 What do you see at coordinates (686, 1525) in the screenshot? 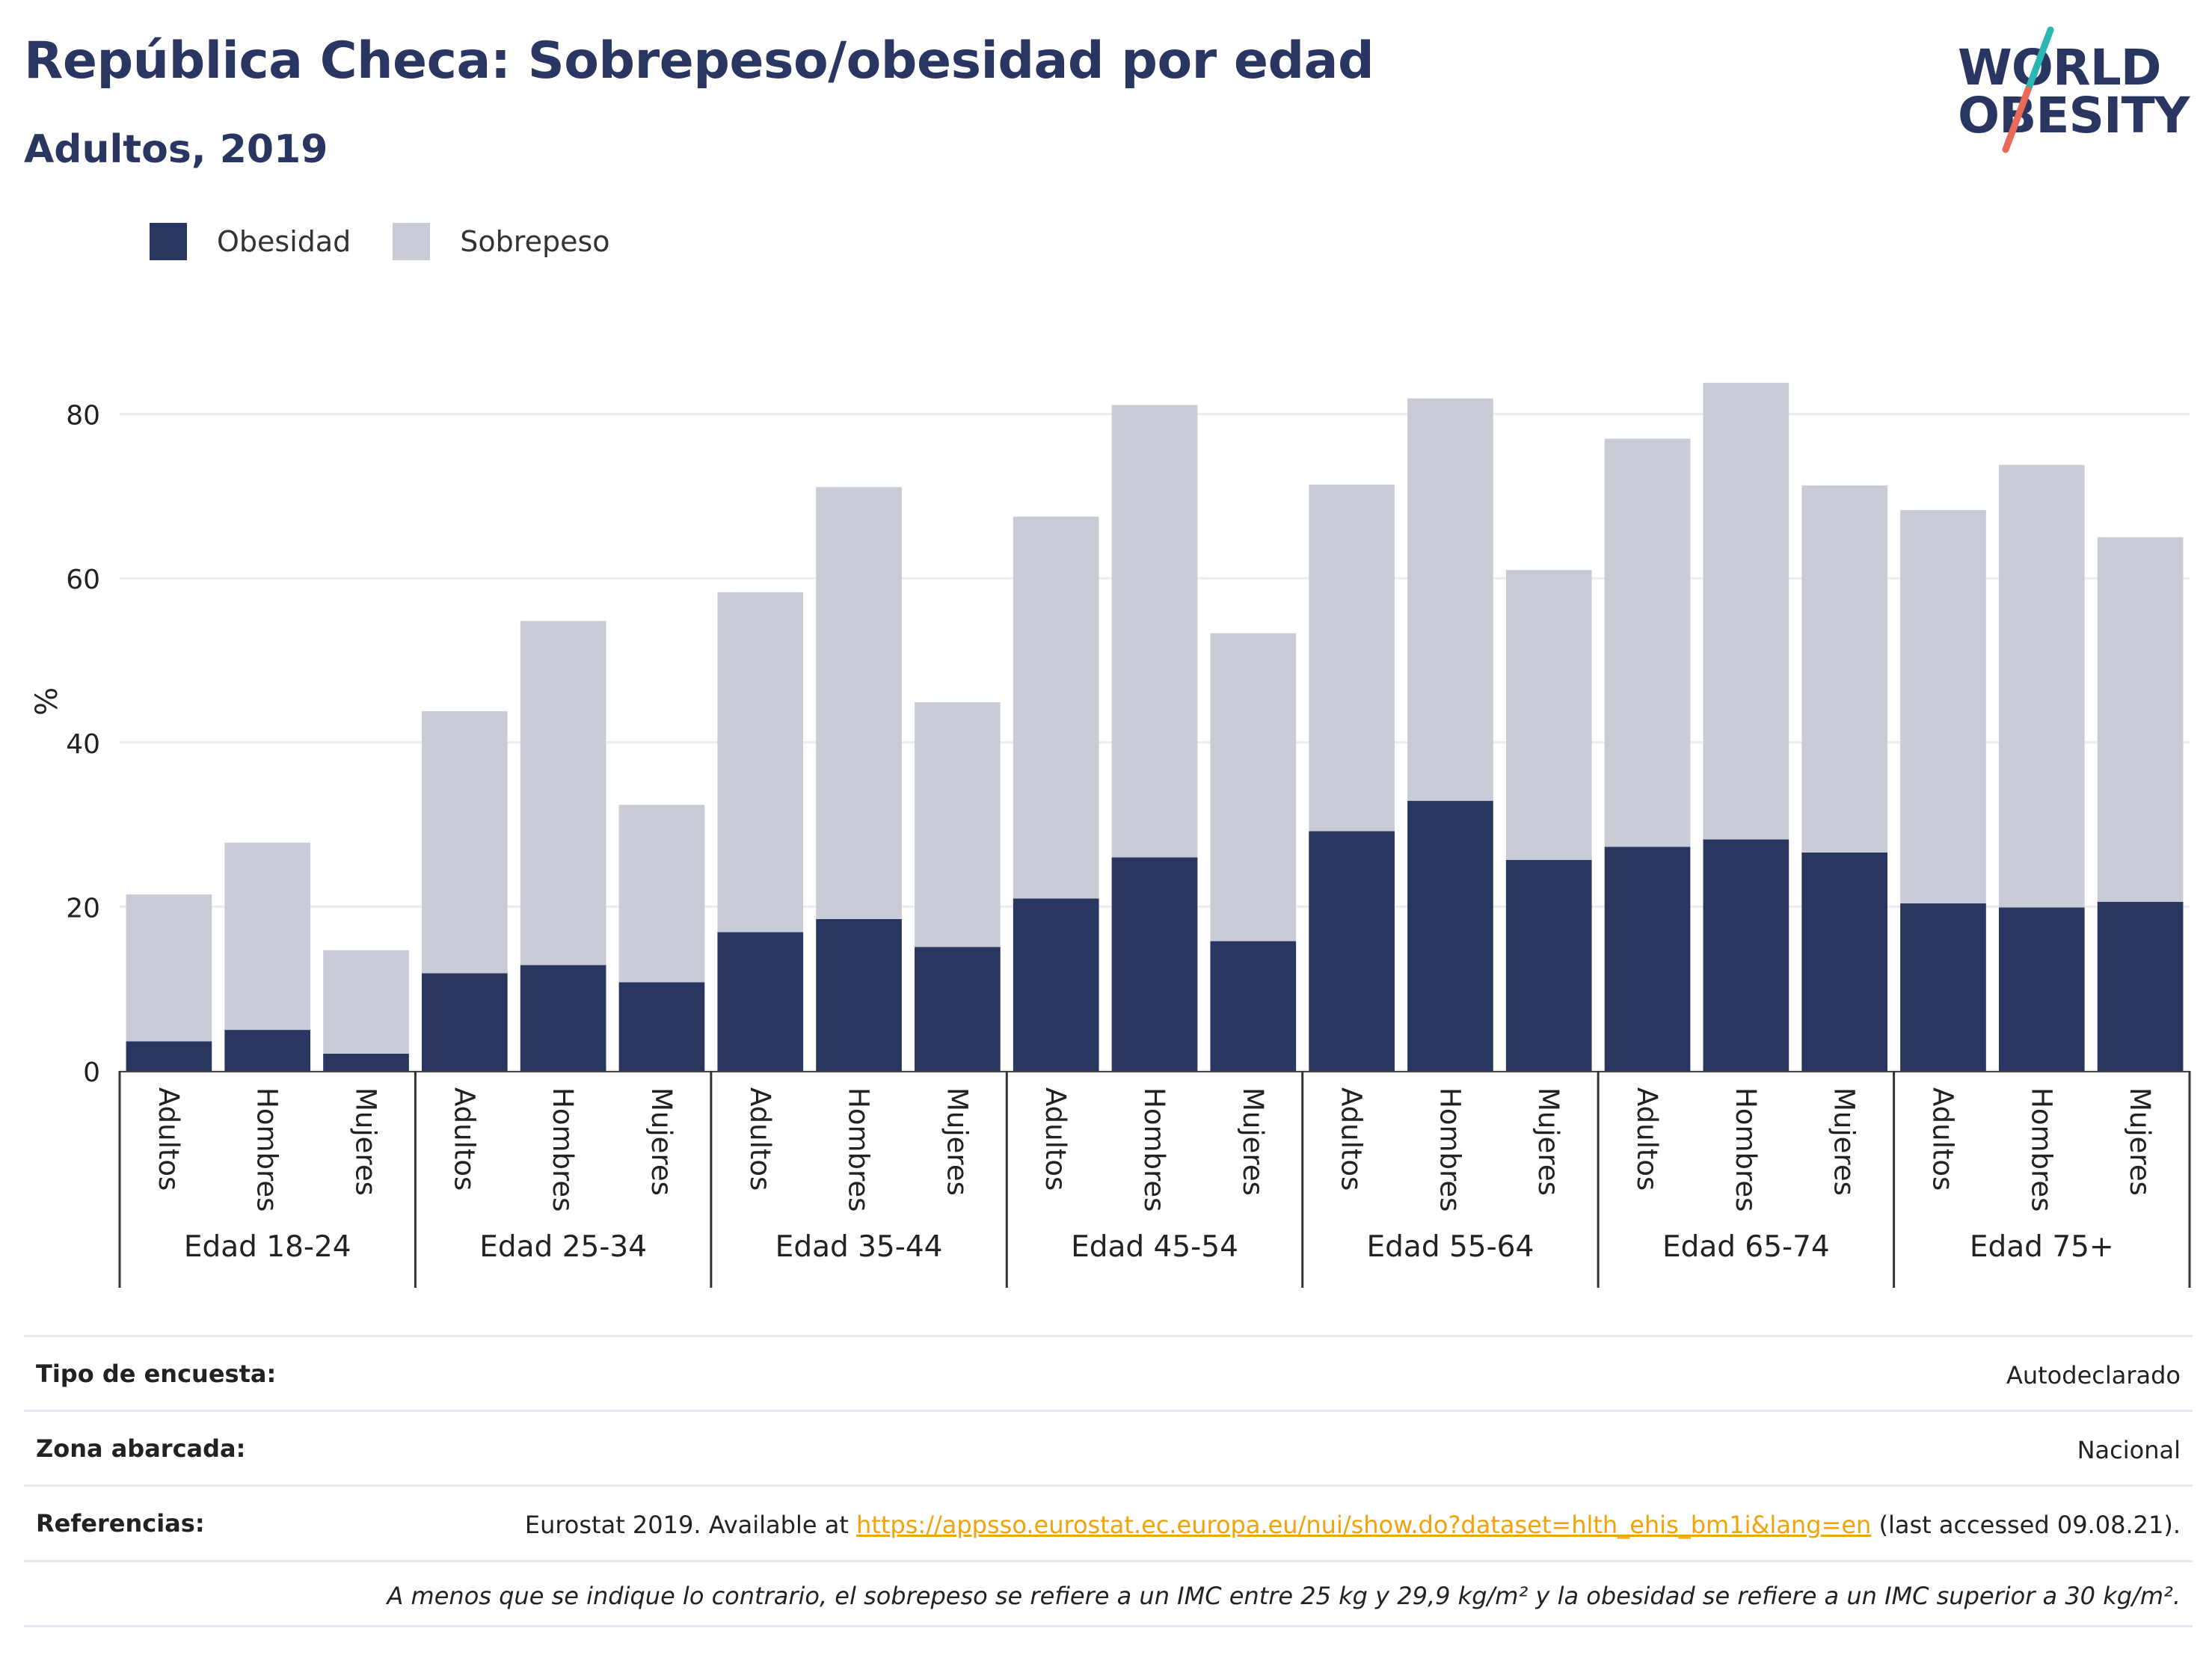
I see `references-prefix: Eurostat 2019. Available at` at bounding box center [686, 1525].